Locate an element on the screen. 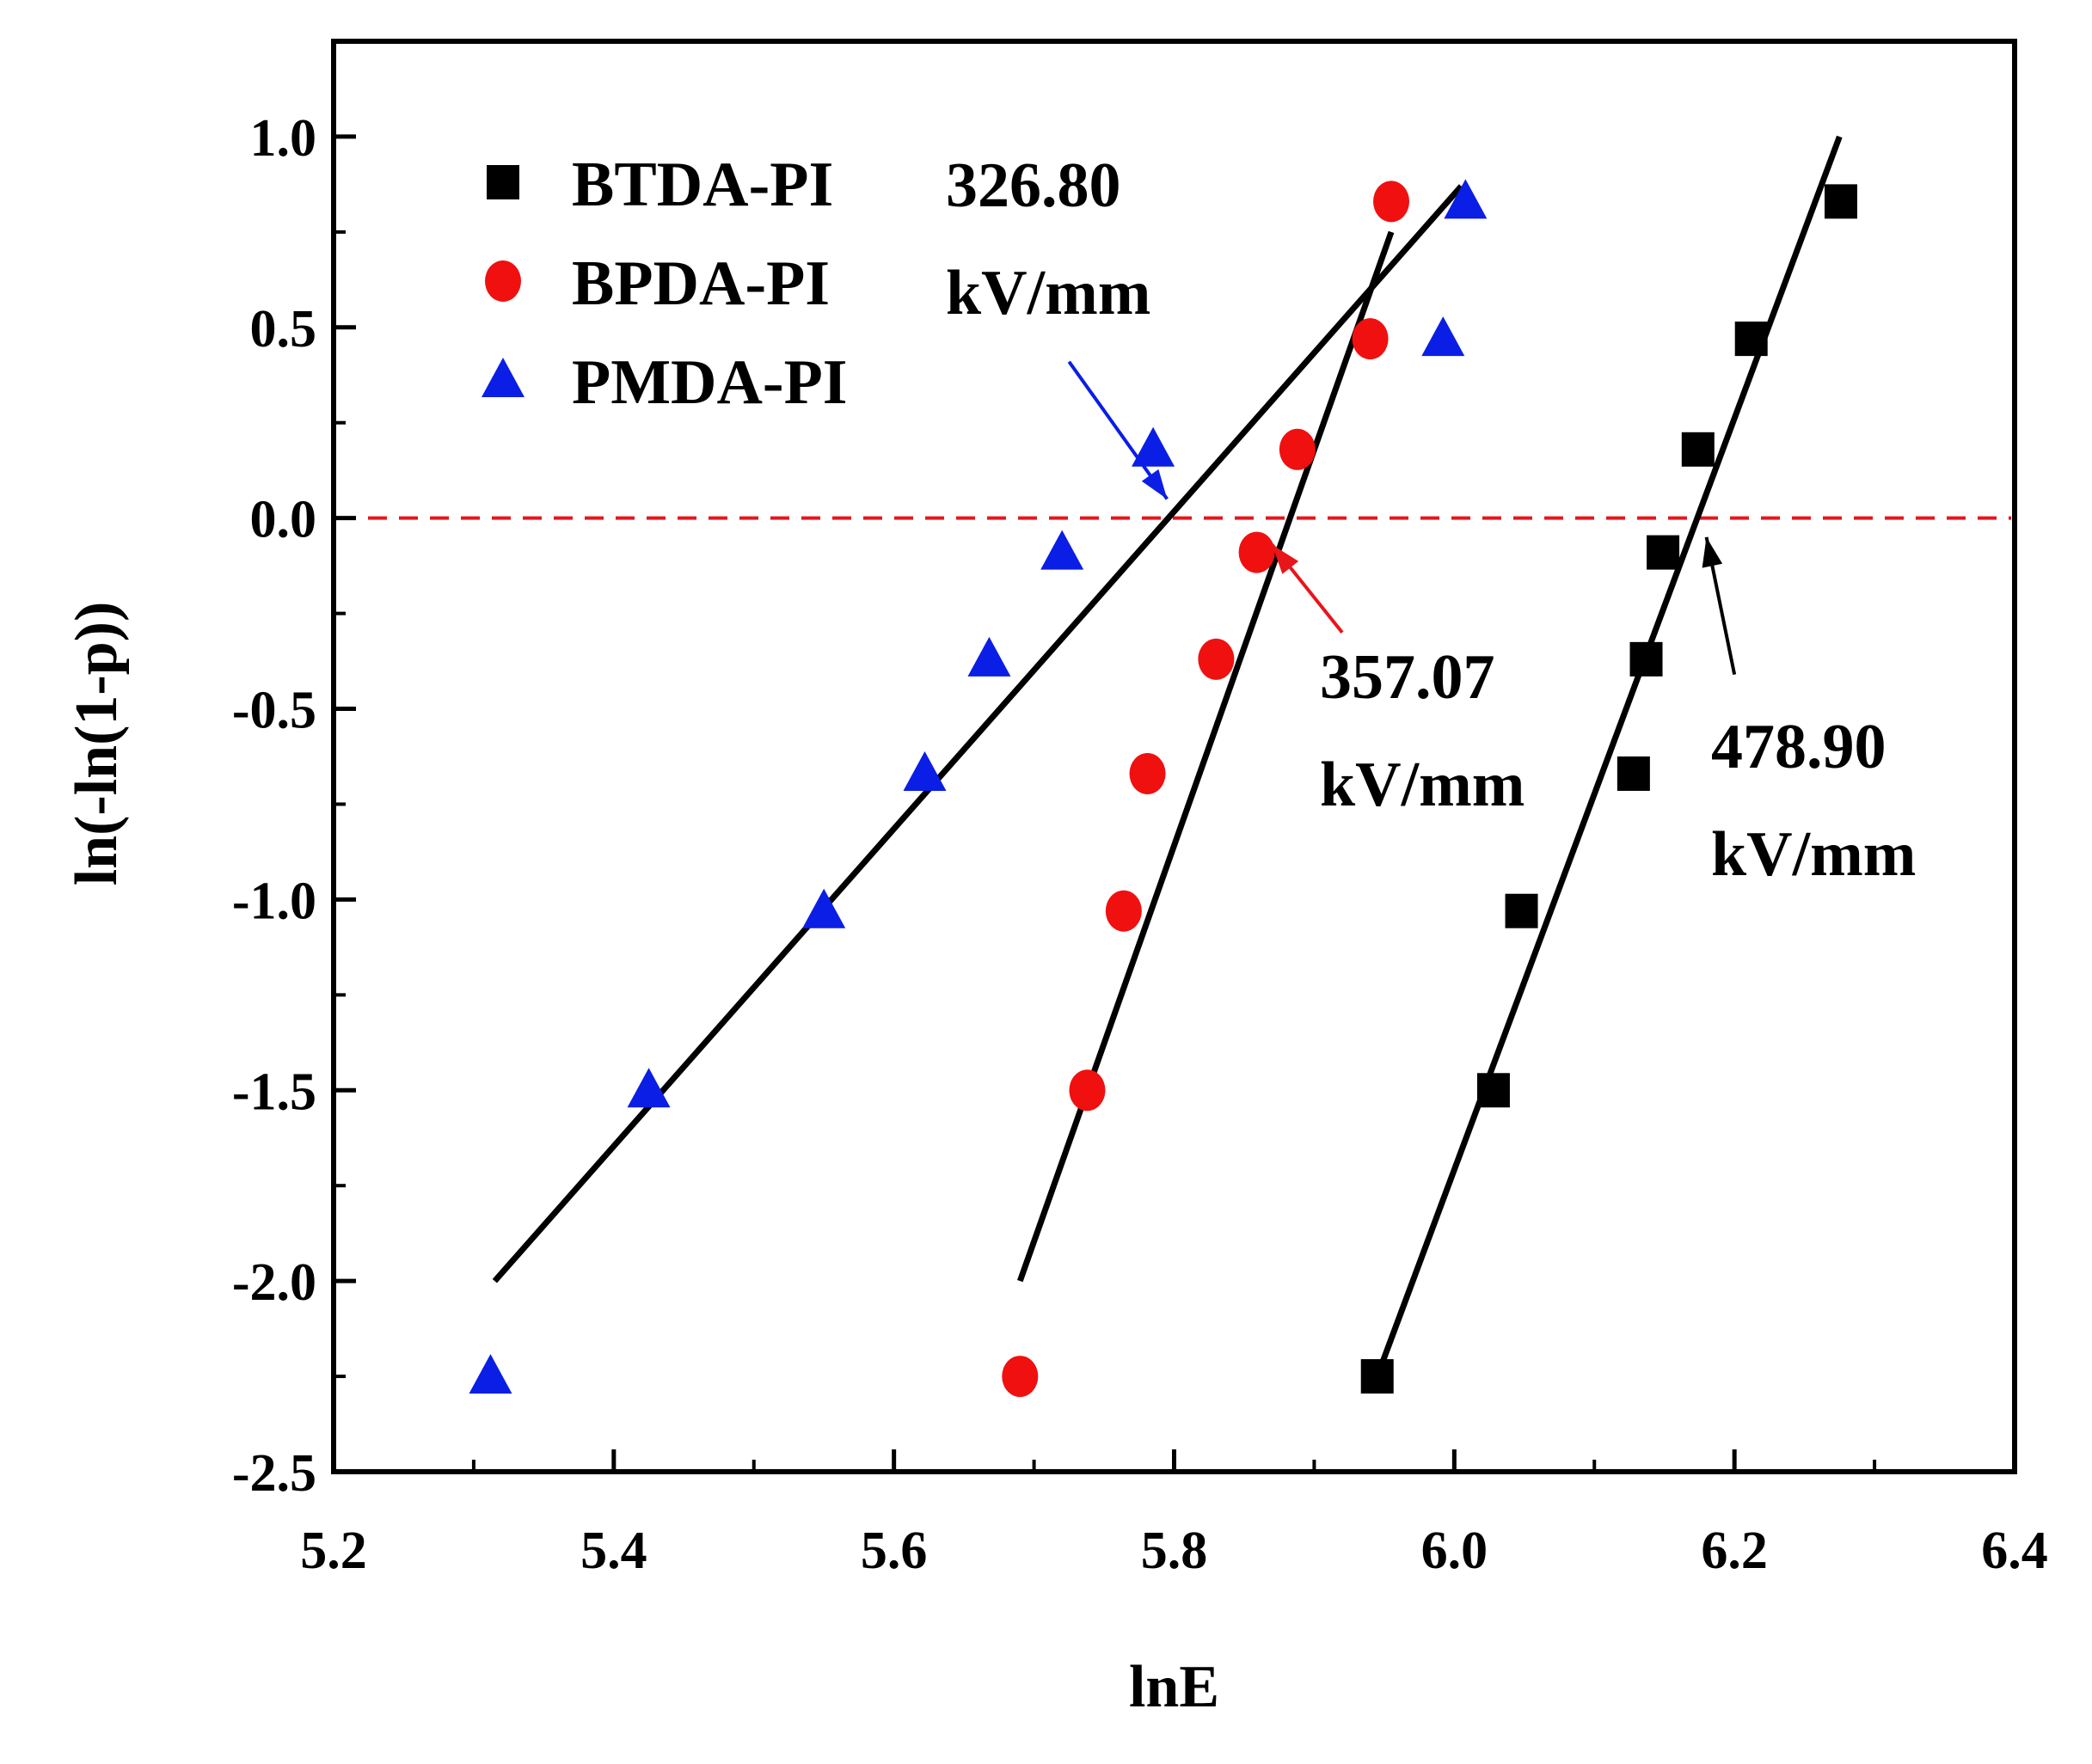  legend-marker-bpda-pi is located at coordinates (503, 281).